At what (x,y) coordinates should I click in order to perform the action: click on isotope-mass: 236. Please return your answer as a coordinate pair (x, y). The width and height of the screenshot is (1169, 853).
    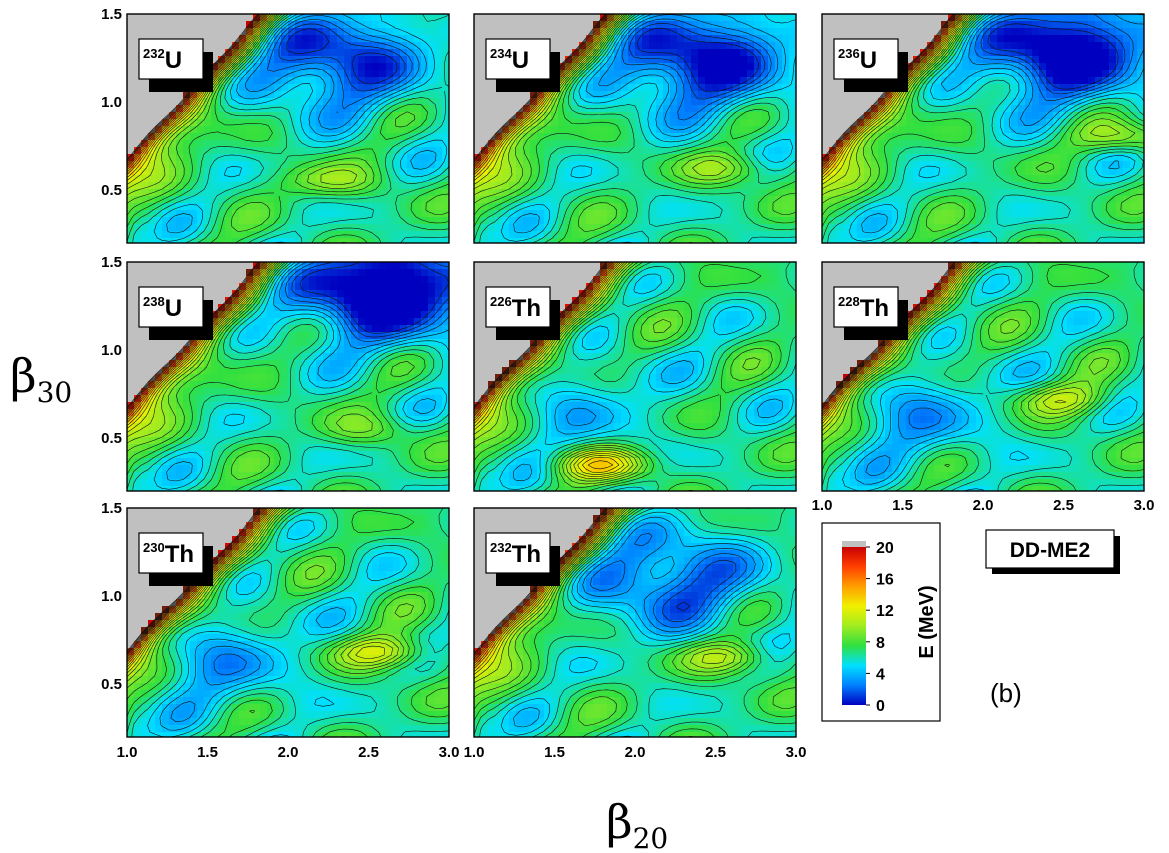
    Looking at the image, I should click on (849, 53).